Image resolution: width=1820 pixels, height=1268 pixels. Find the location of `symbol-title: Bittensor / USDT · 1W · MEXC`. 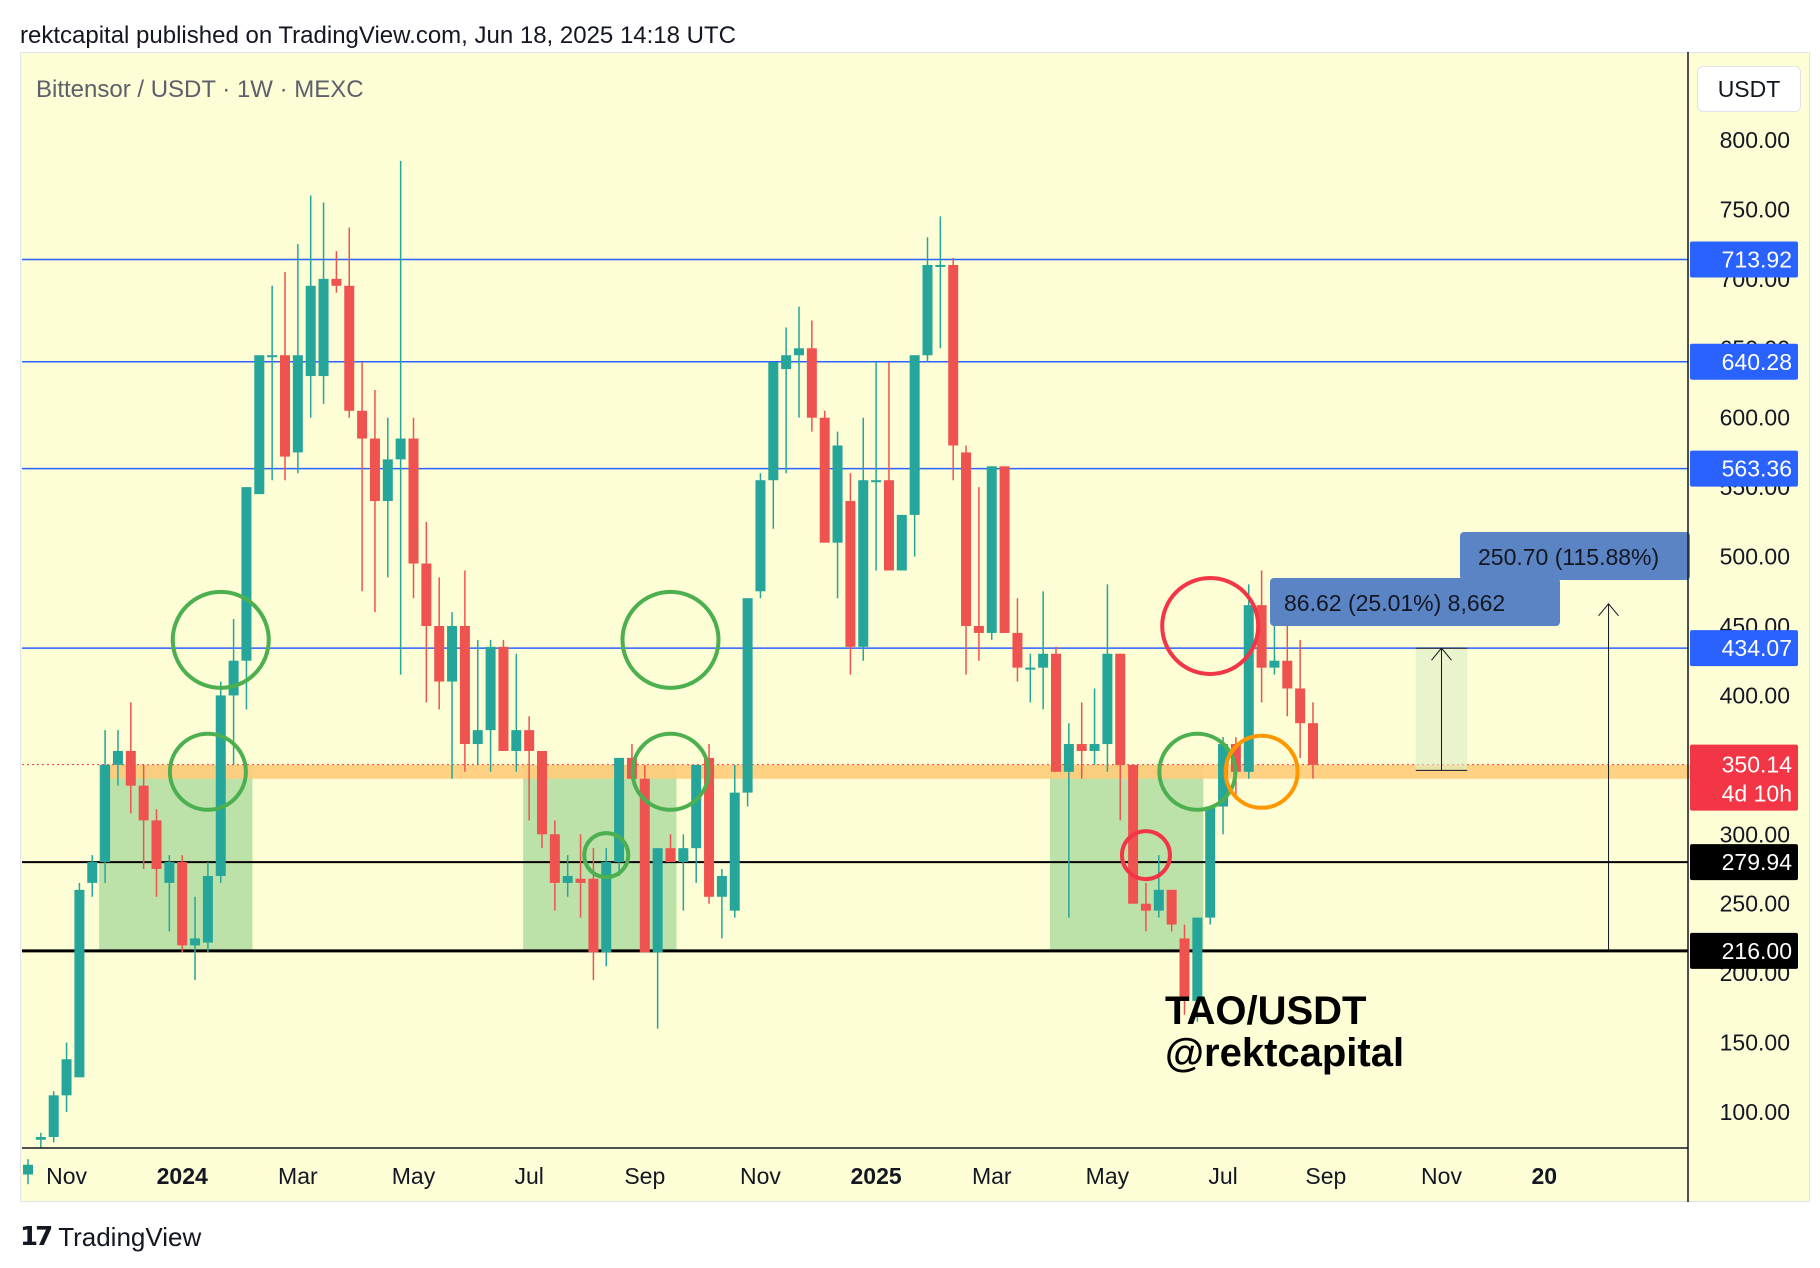

symbol-title: Bittensor / USDT · 1W · MEXC is located at coordinates (200, 89).